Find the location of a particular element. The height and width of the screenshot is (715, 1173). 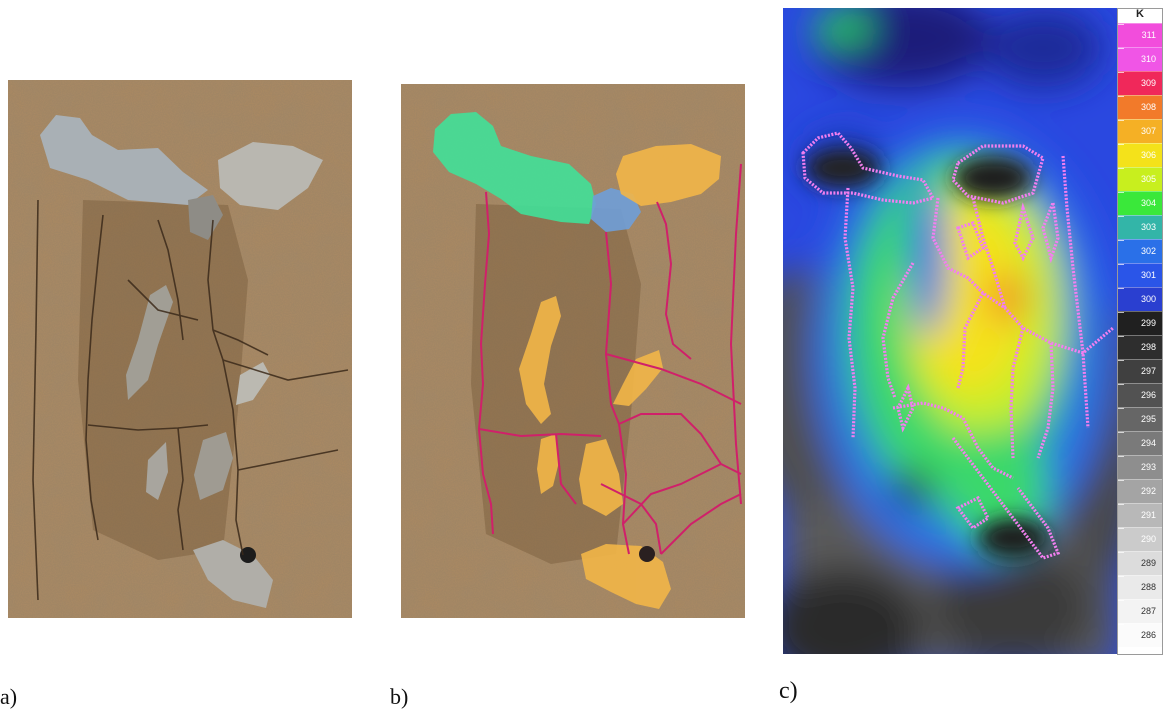

colorbar-tick-label: 300 is located at coordinates (1148, 299).